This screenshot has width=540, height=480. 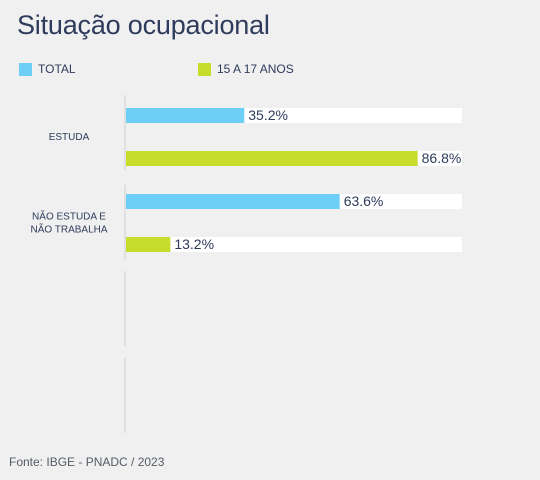 What do you see at coordinates (268, 115) in the screenshot?
I see `data-label-0-0: 35.2%` at bounding box center [268, 115].